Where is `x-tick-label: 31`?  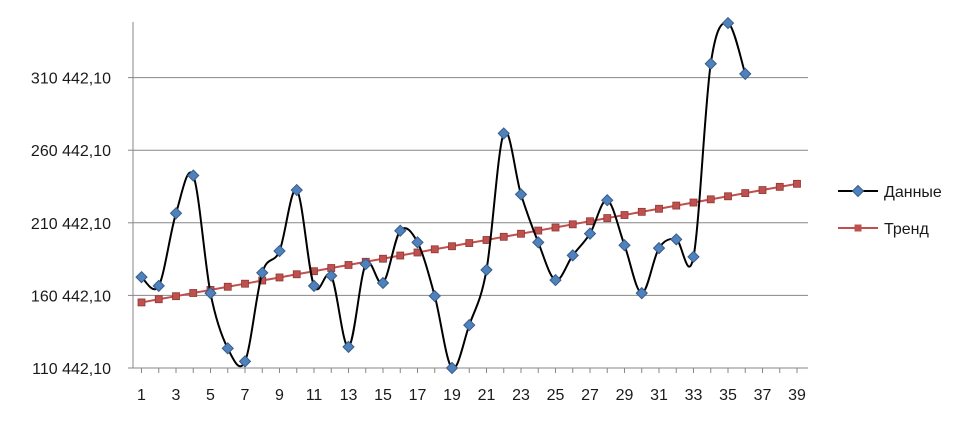
x-tick-label: 31 is located at coordinates (659, 395).